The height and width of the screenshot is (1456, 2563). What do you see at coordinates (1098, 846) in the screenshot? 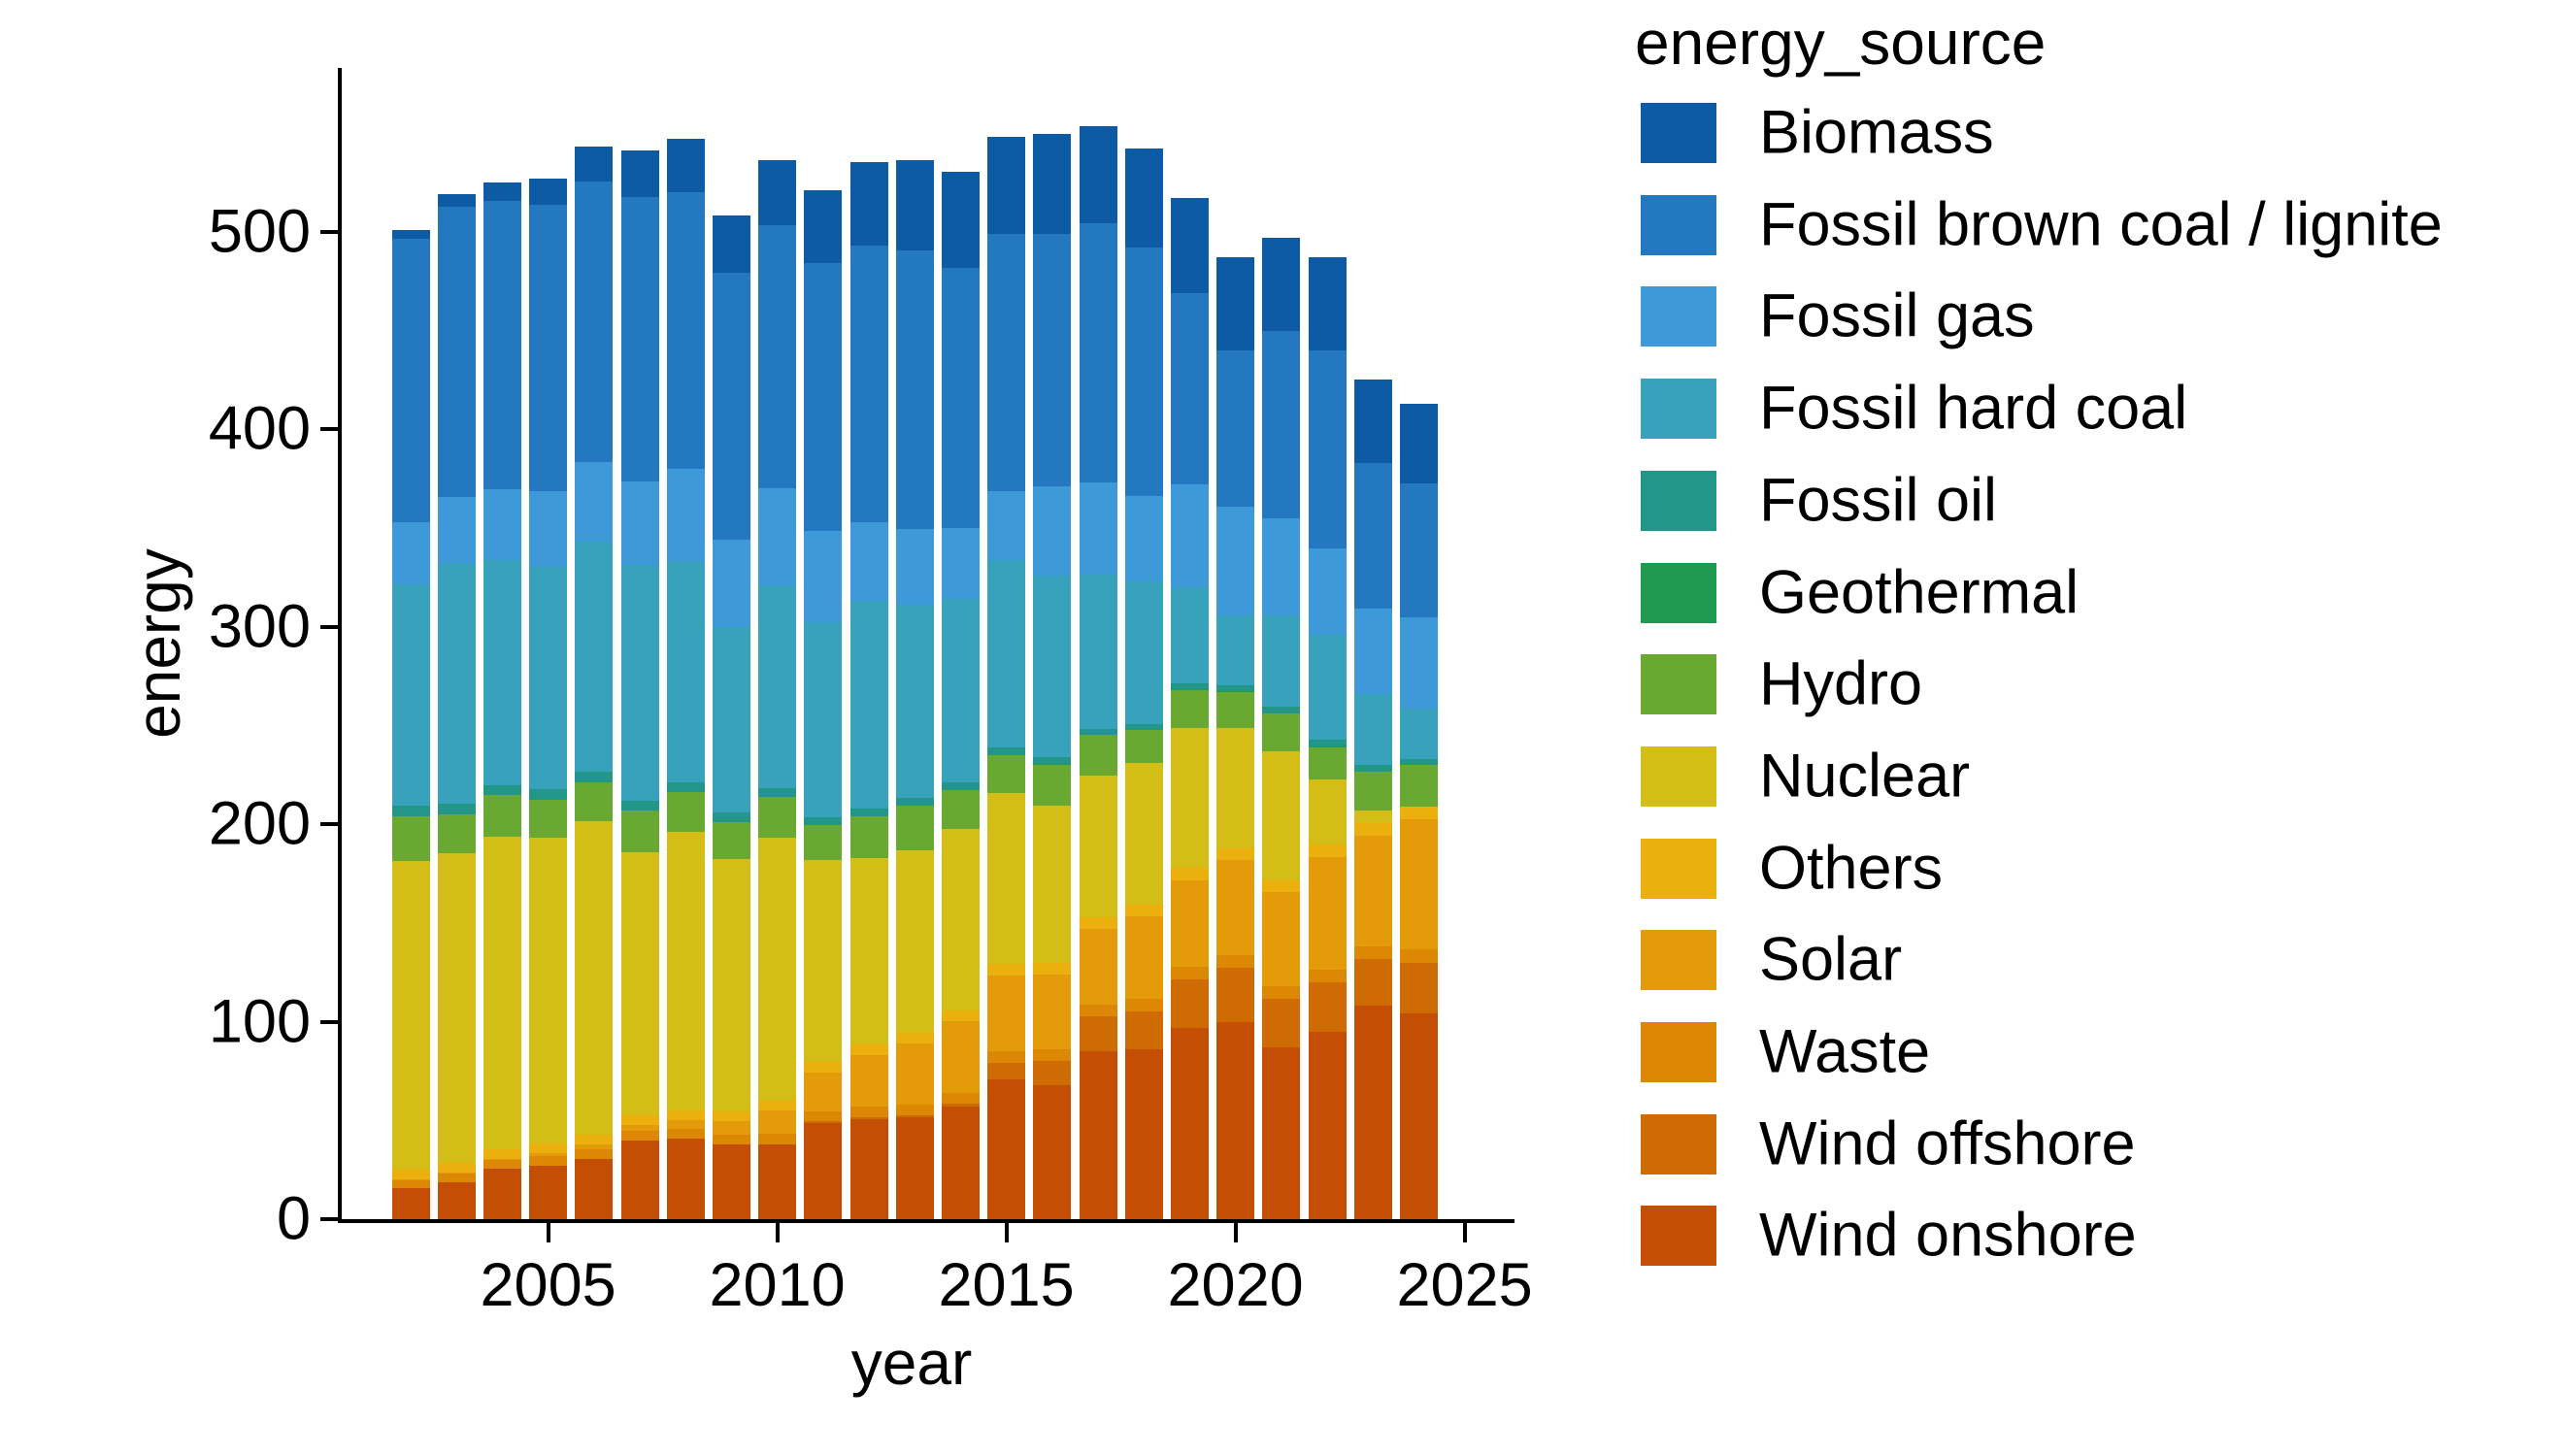
I see `bar-segment-2017-nuclear` at bounding box center [1098, 846].